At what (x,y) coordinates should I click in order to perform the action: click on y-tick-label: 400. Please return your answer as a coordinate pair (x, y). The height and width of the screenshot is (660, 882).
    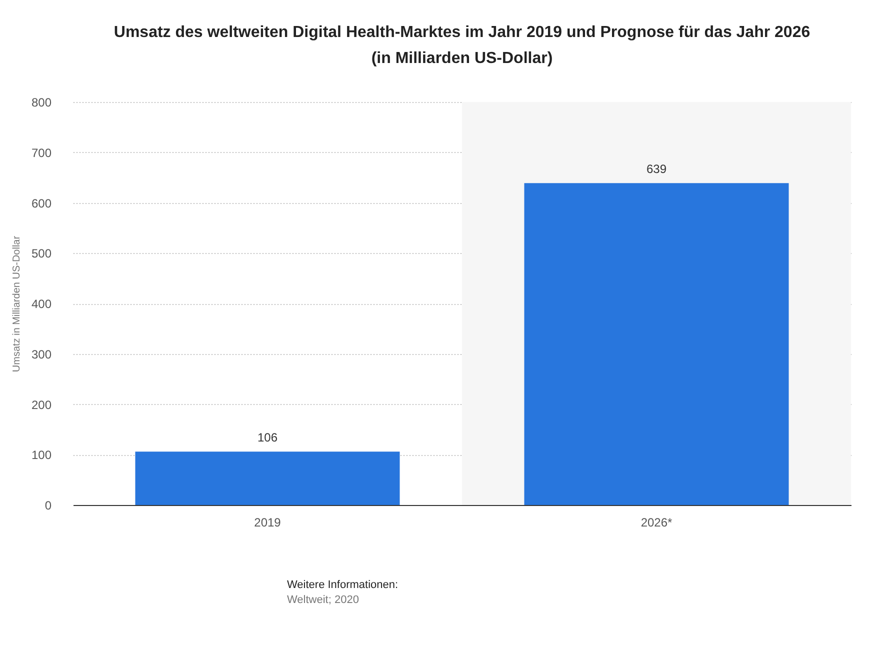
    Looking at the image, I should click on (41, 304).